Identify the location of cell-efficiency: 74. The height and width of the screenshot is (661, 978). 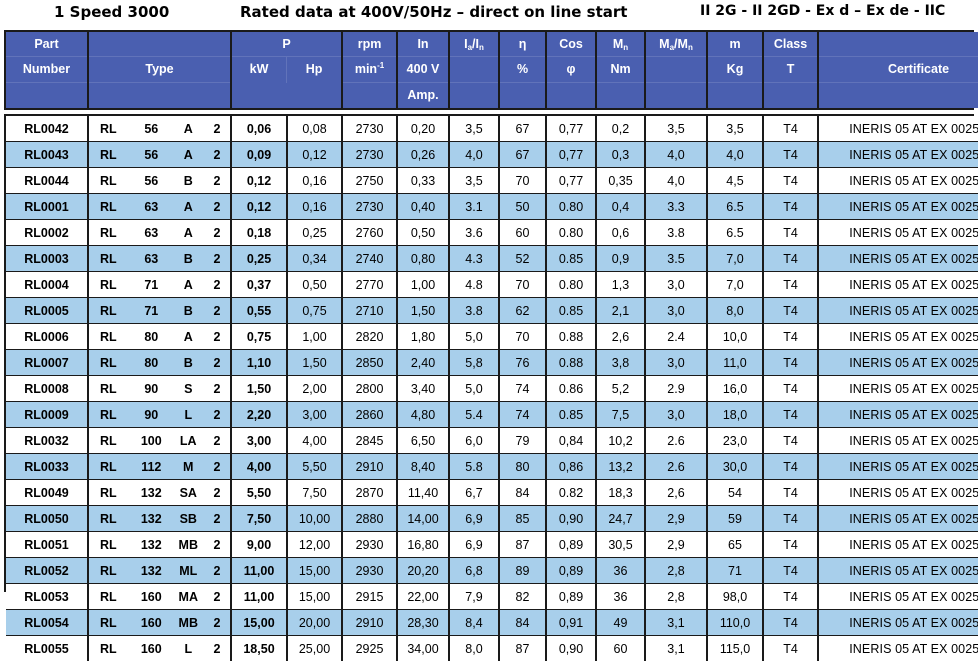
(522, 389).